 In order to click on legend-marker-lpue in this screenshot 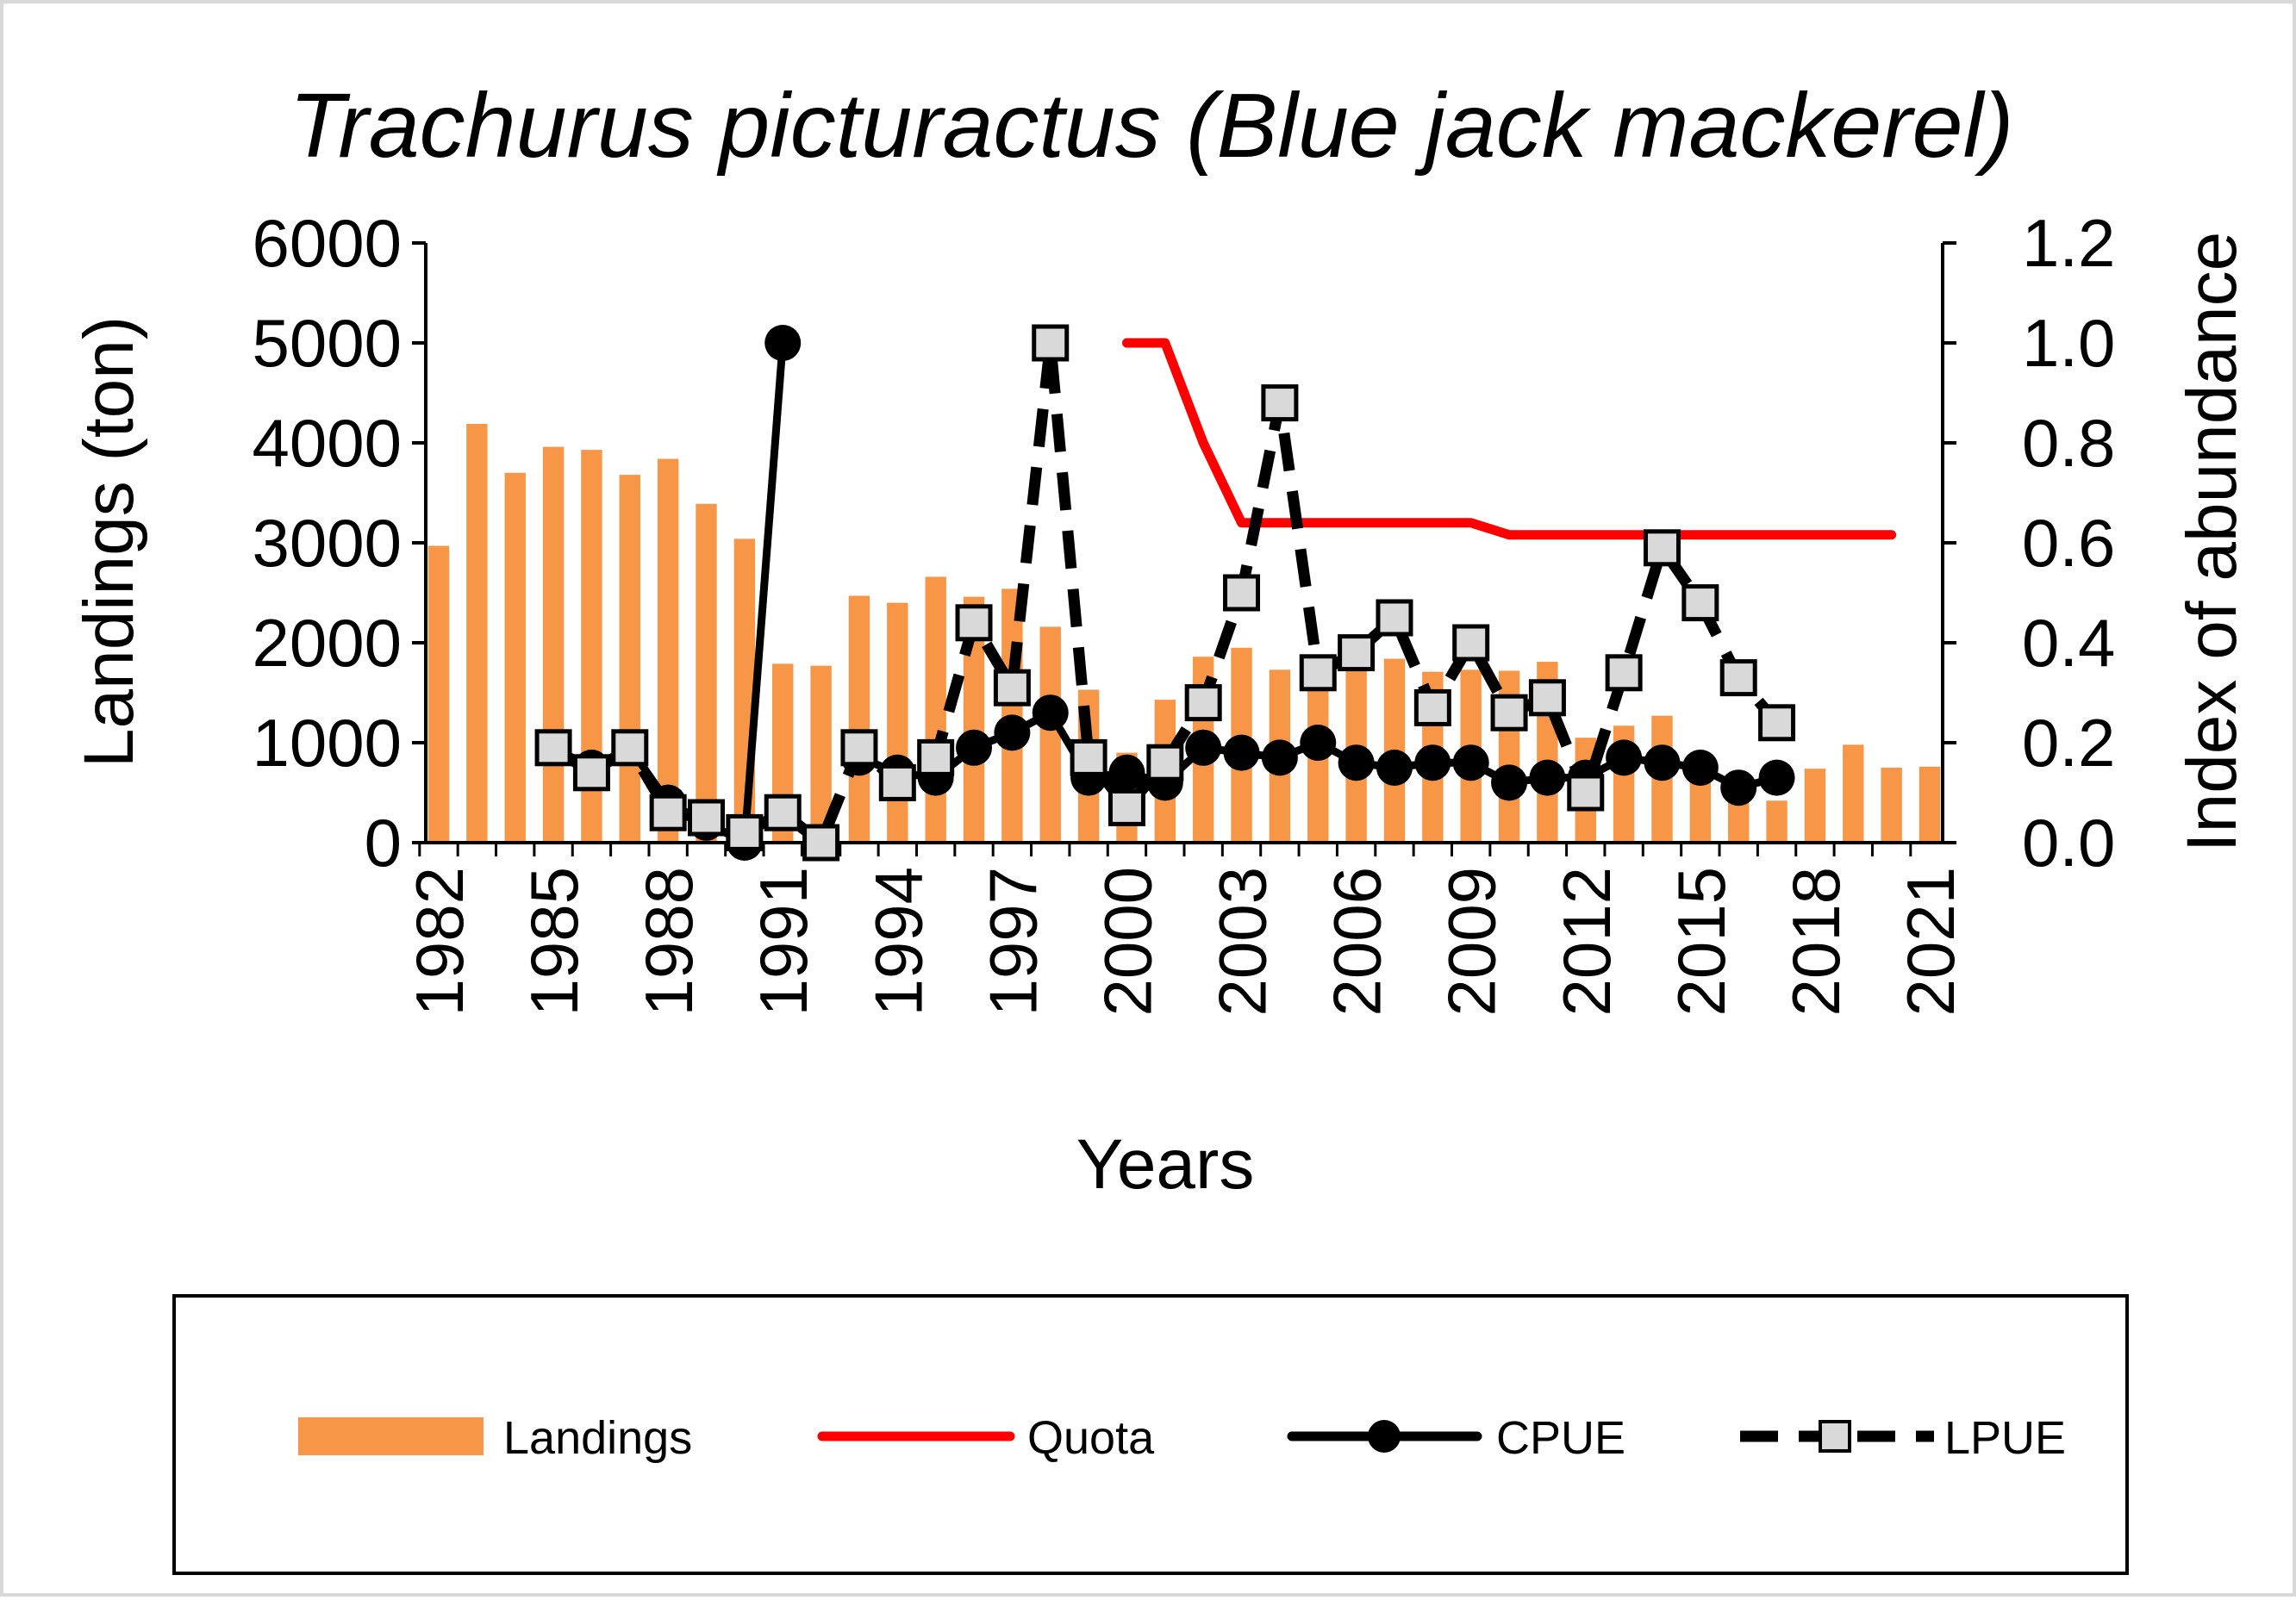, I will do `click(1835, 1436)`.